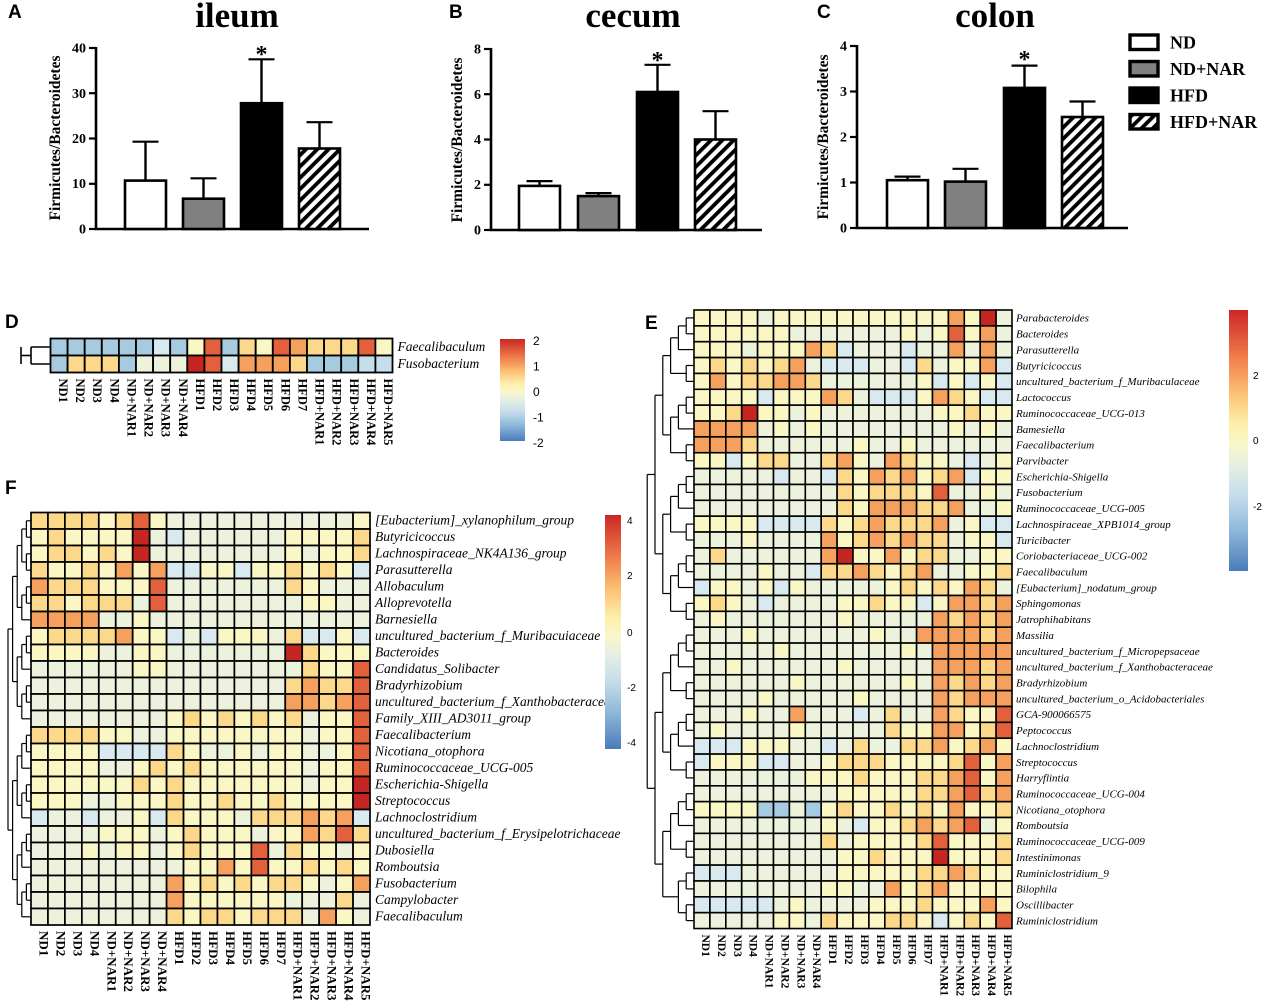 The width and height of the screenshot is (1267, 1006). I want to click on svg-text: 30, so click(79, 94).